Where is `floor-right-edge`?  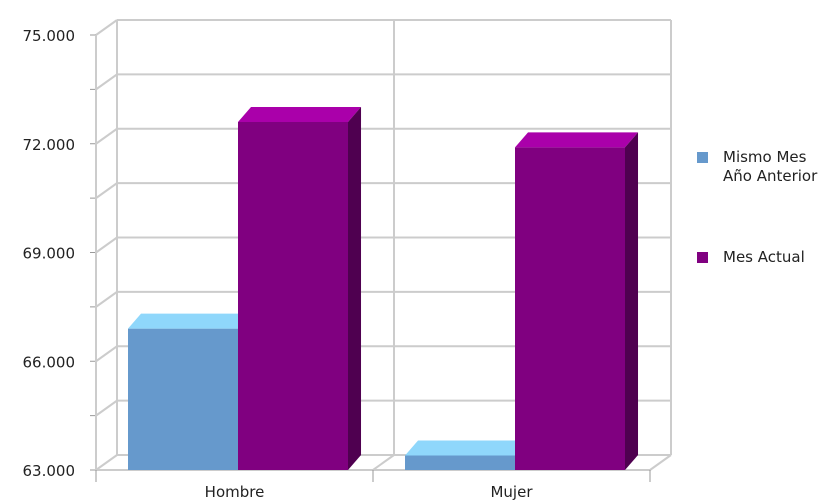
floor-right-edge is located at coordinates (660, 462).